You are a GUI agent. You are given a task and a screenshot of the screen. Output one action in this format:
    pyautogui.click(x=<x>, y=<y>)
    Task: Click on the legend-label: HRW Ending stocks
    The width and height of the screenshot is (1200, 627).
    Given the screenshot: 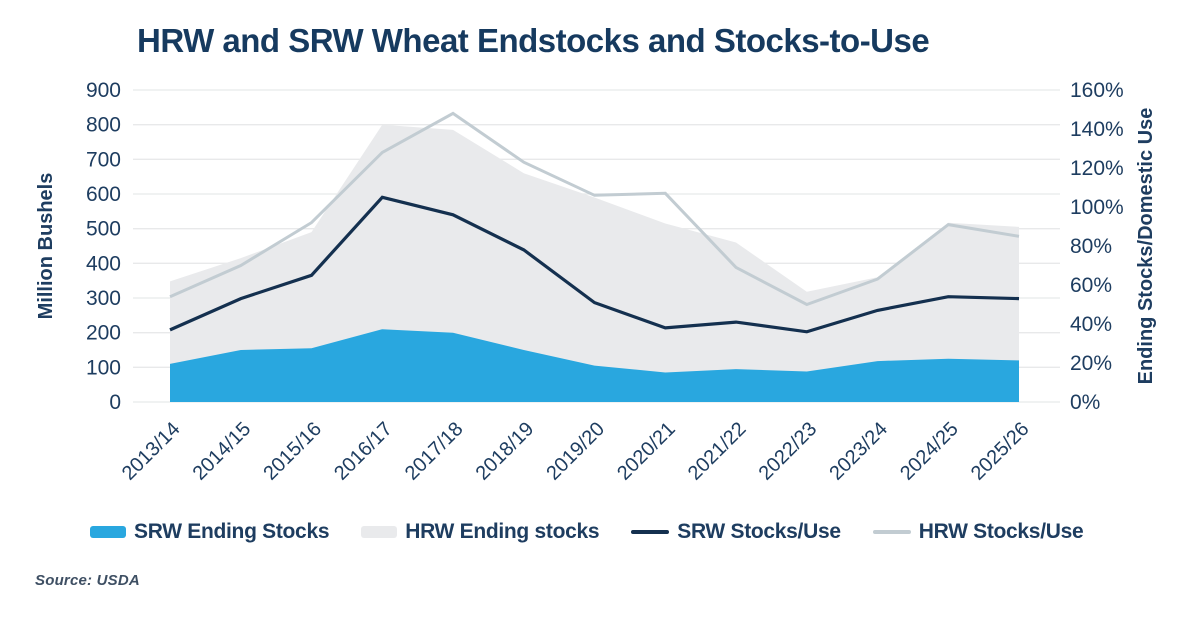 What is the action you would take?
    pyautogui.click(x=502, y=531)
    